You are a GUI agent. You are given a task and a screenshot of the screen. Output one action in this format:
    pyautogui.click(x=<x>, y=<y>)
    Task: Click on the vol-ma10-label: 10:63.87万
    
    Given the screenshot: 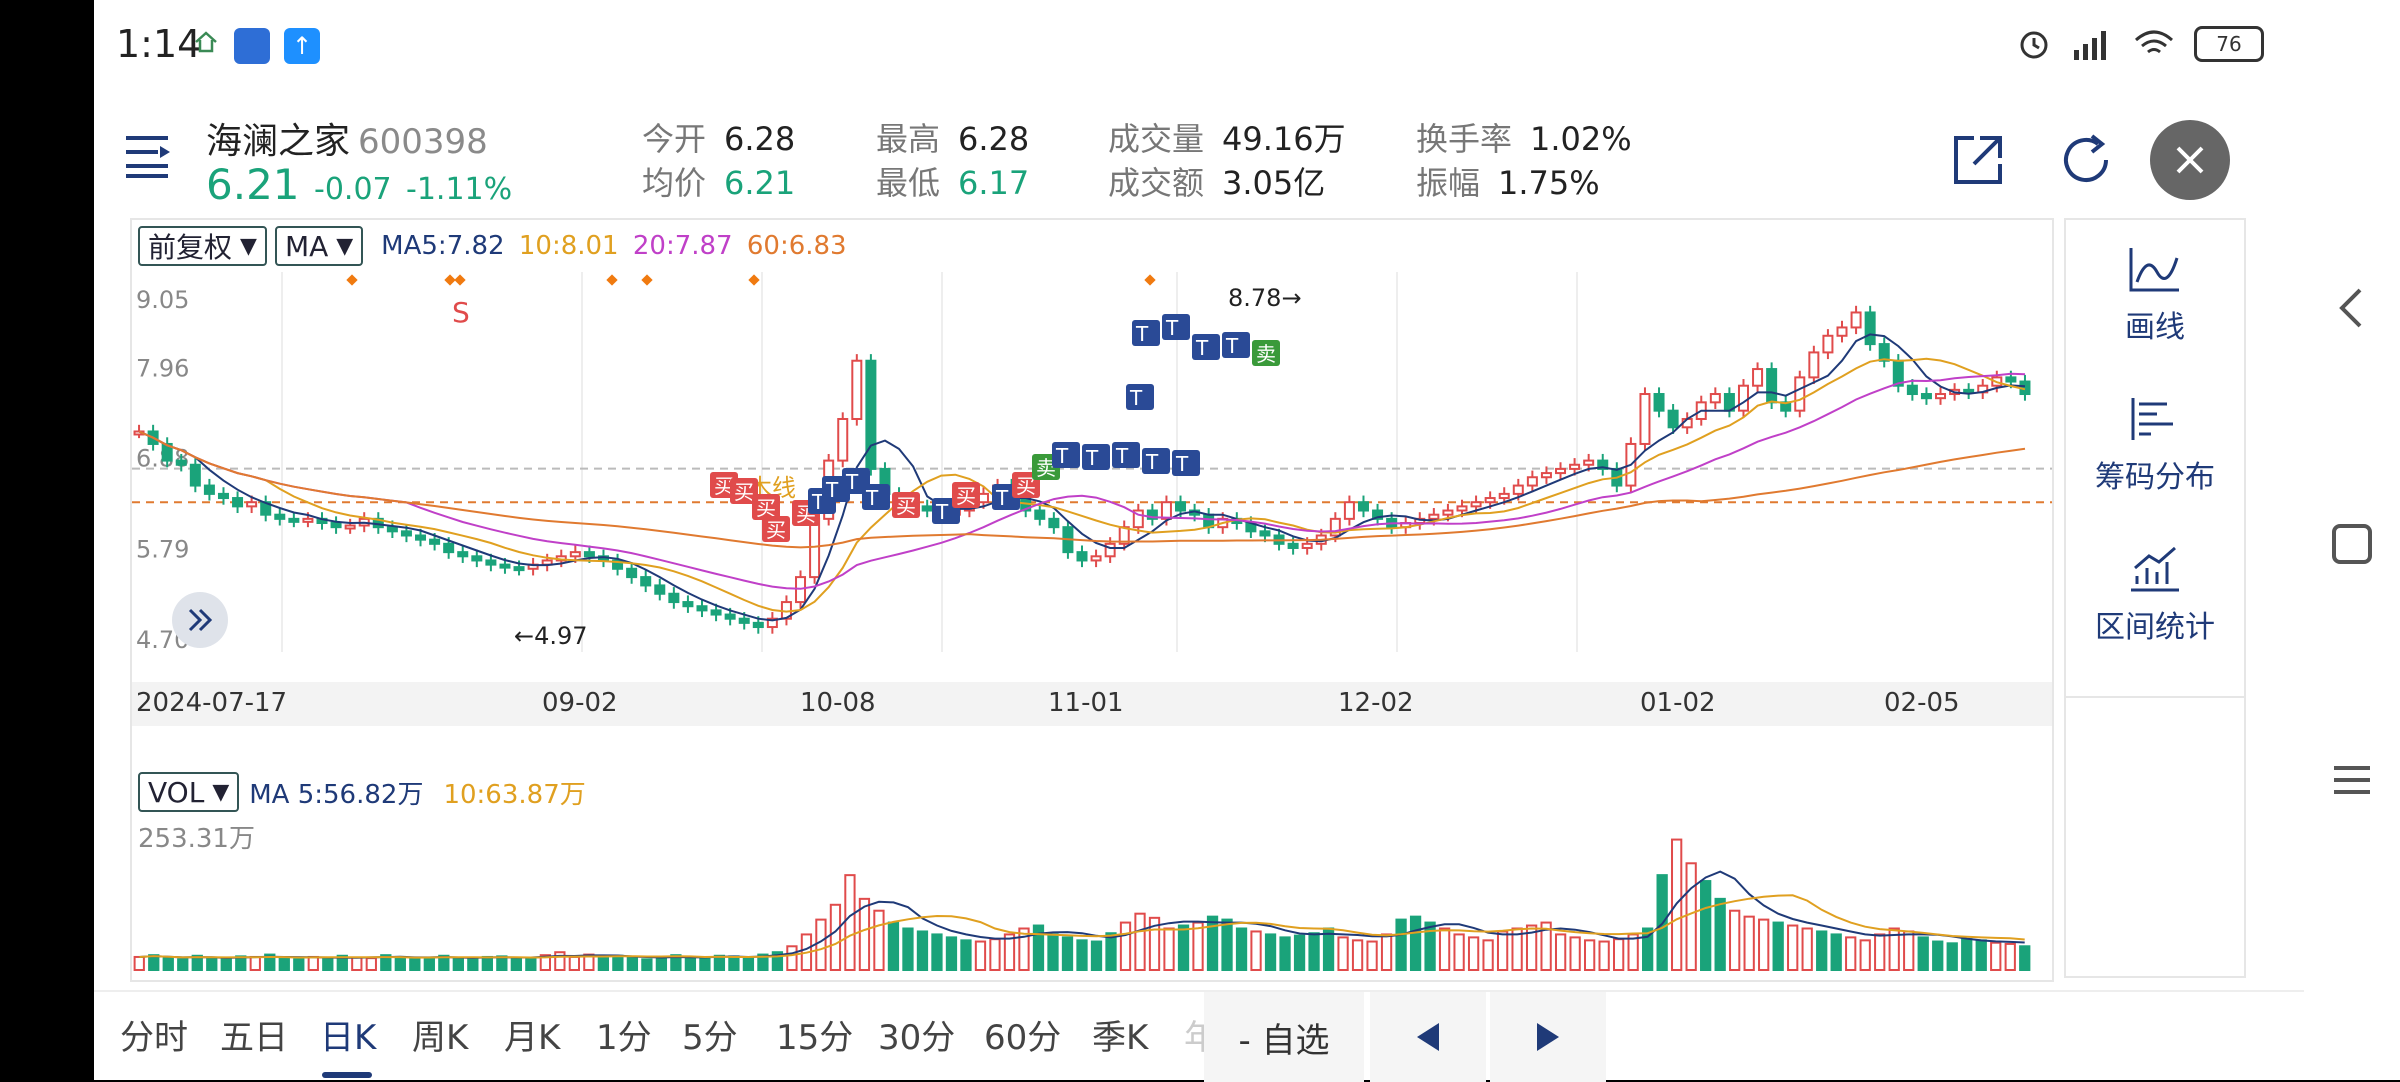 What is the action you would take?
    pyautogui.click(x=514, y=794)
    